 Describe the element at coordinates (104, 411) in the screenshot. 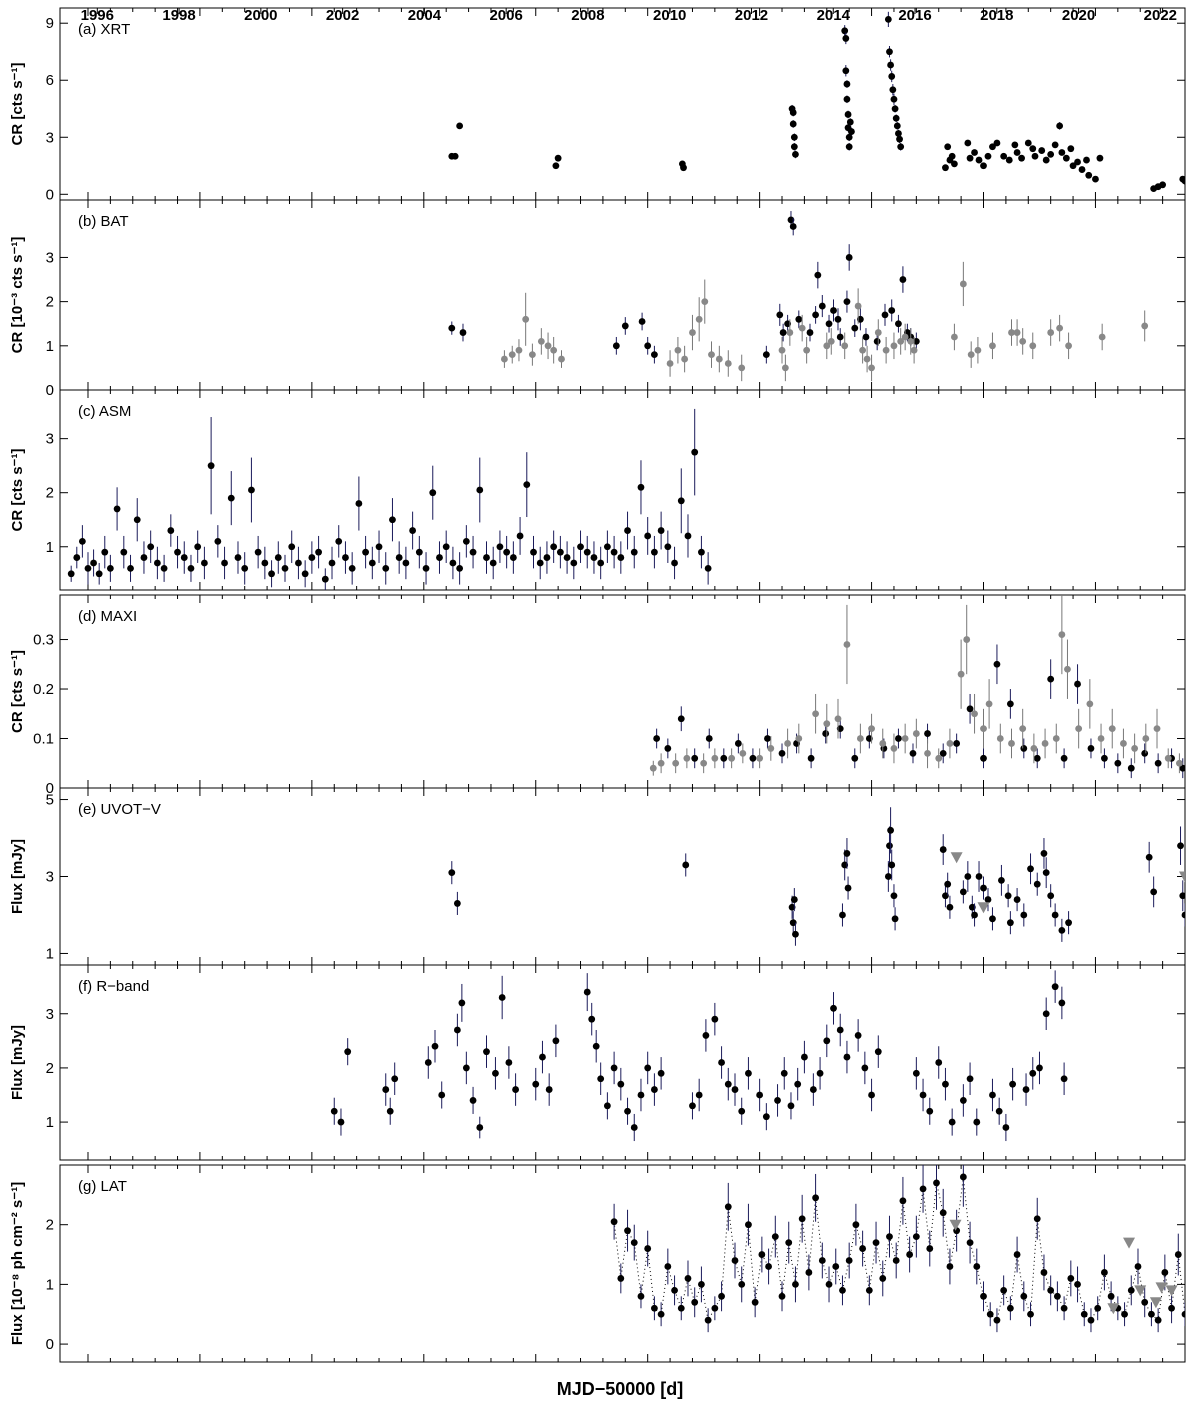

I see `panel-label: (c) ASM` at that location.